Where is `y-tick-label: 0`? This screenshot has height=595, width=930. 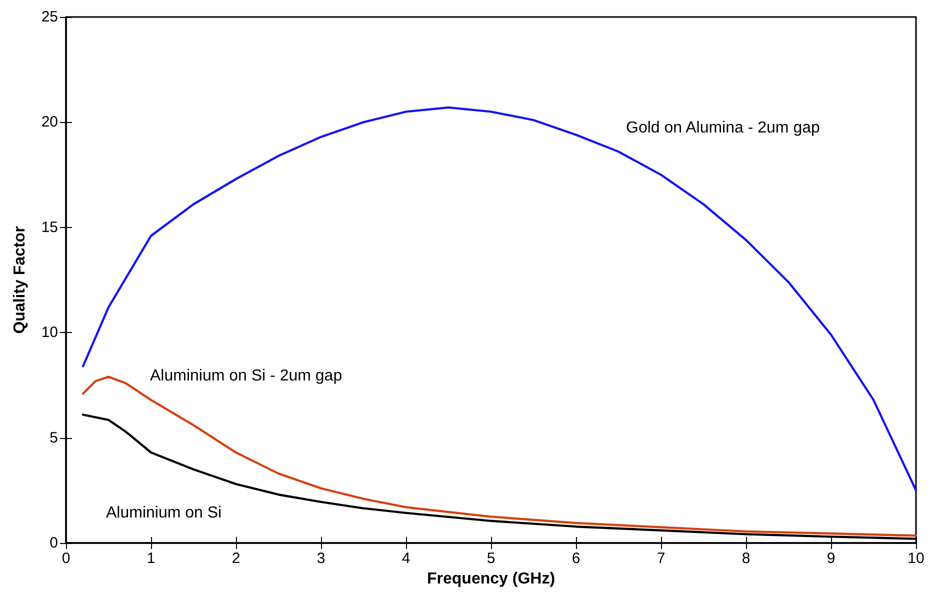 y-tick-label: 0 is located at coordinates (54, 543).